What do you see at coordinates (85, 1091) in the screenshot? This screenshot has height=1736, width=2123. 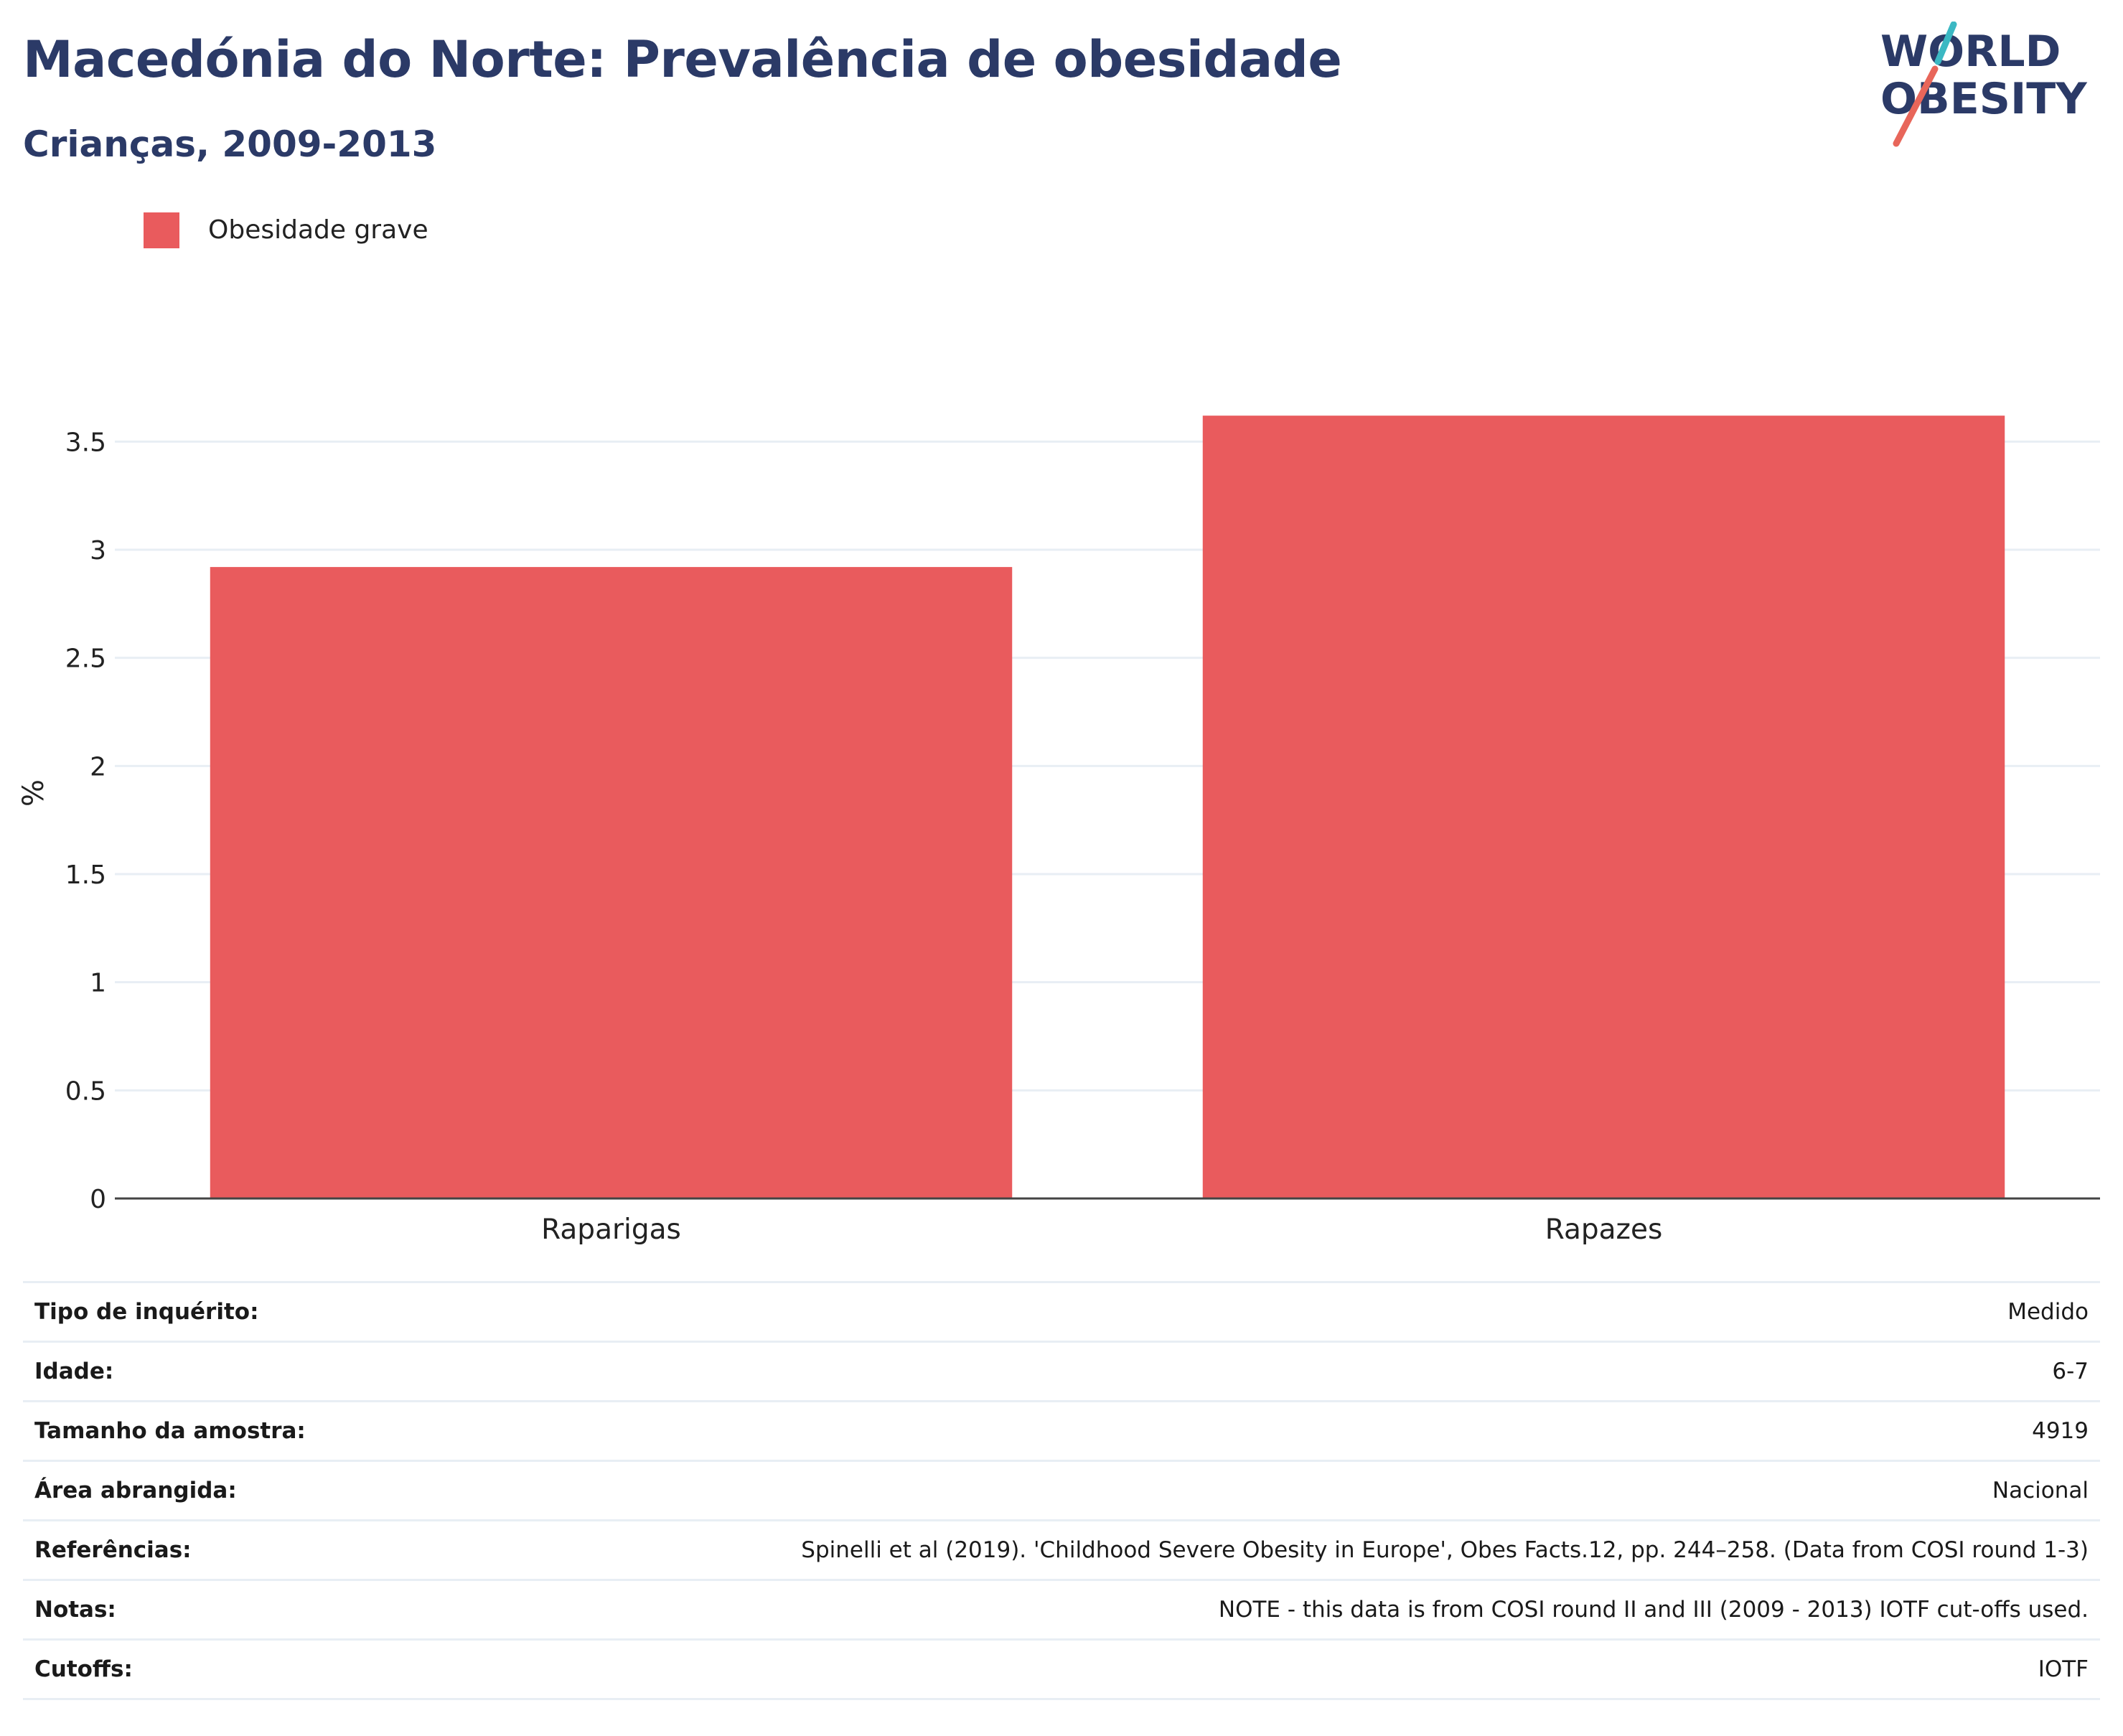 I see `y-tick-label: 0.5` at bounding box center [85, 1091].